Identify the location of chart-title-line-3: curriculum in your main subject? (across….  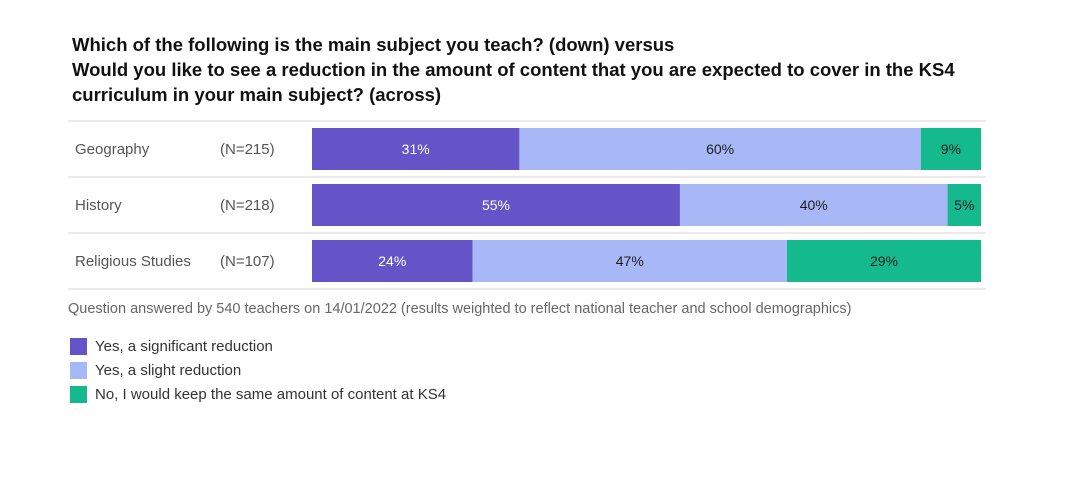
(257, 94).